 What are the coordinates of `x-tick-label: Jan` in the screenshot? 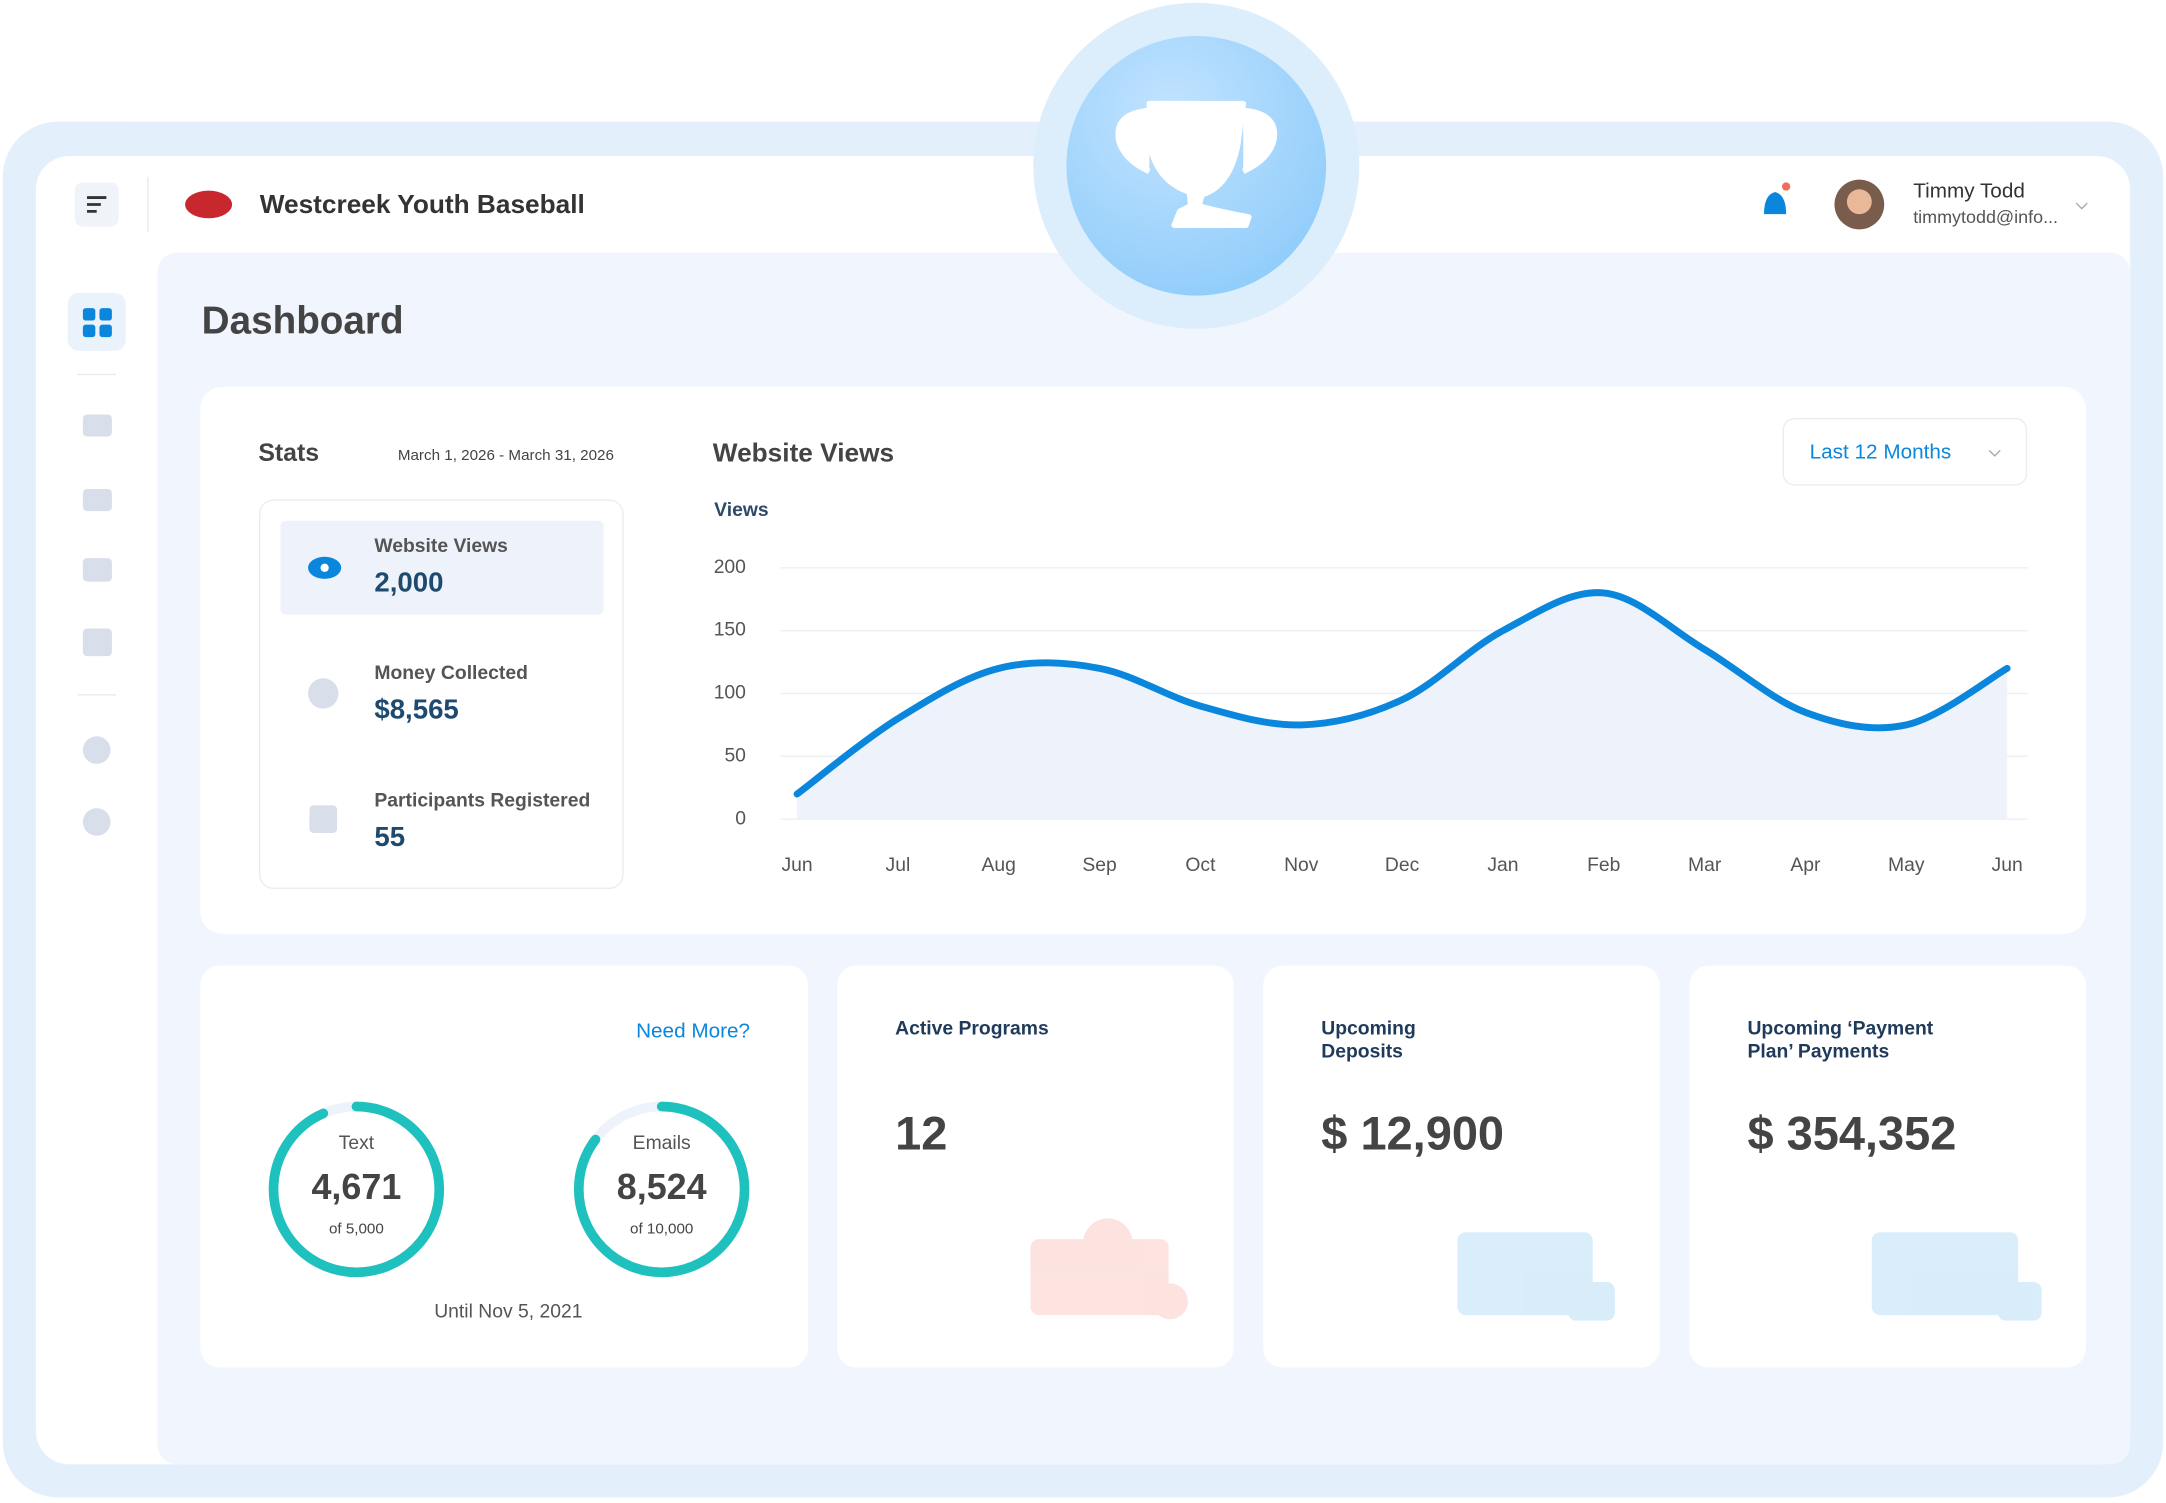 It's located at (1502, 865).